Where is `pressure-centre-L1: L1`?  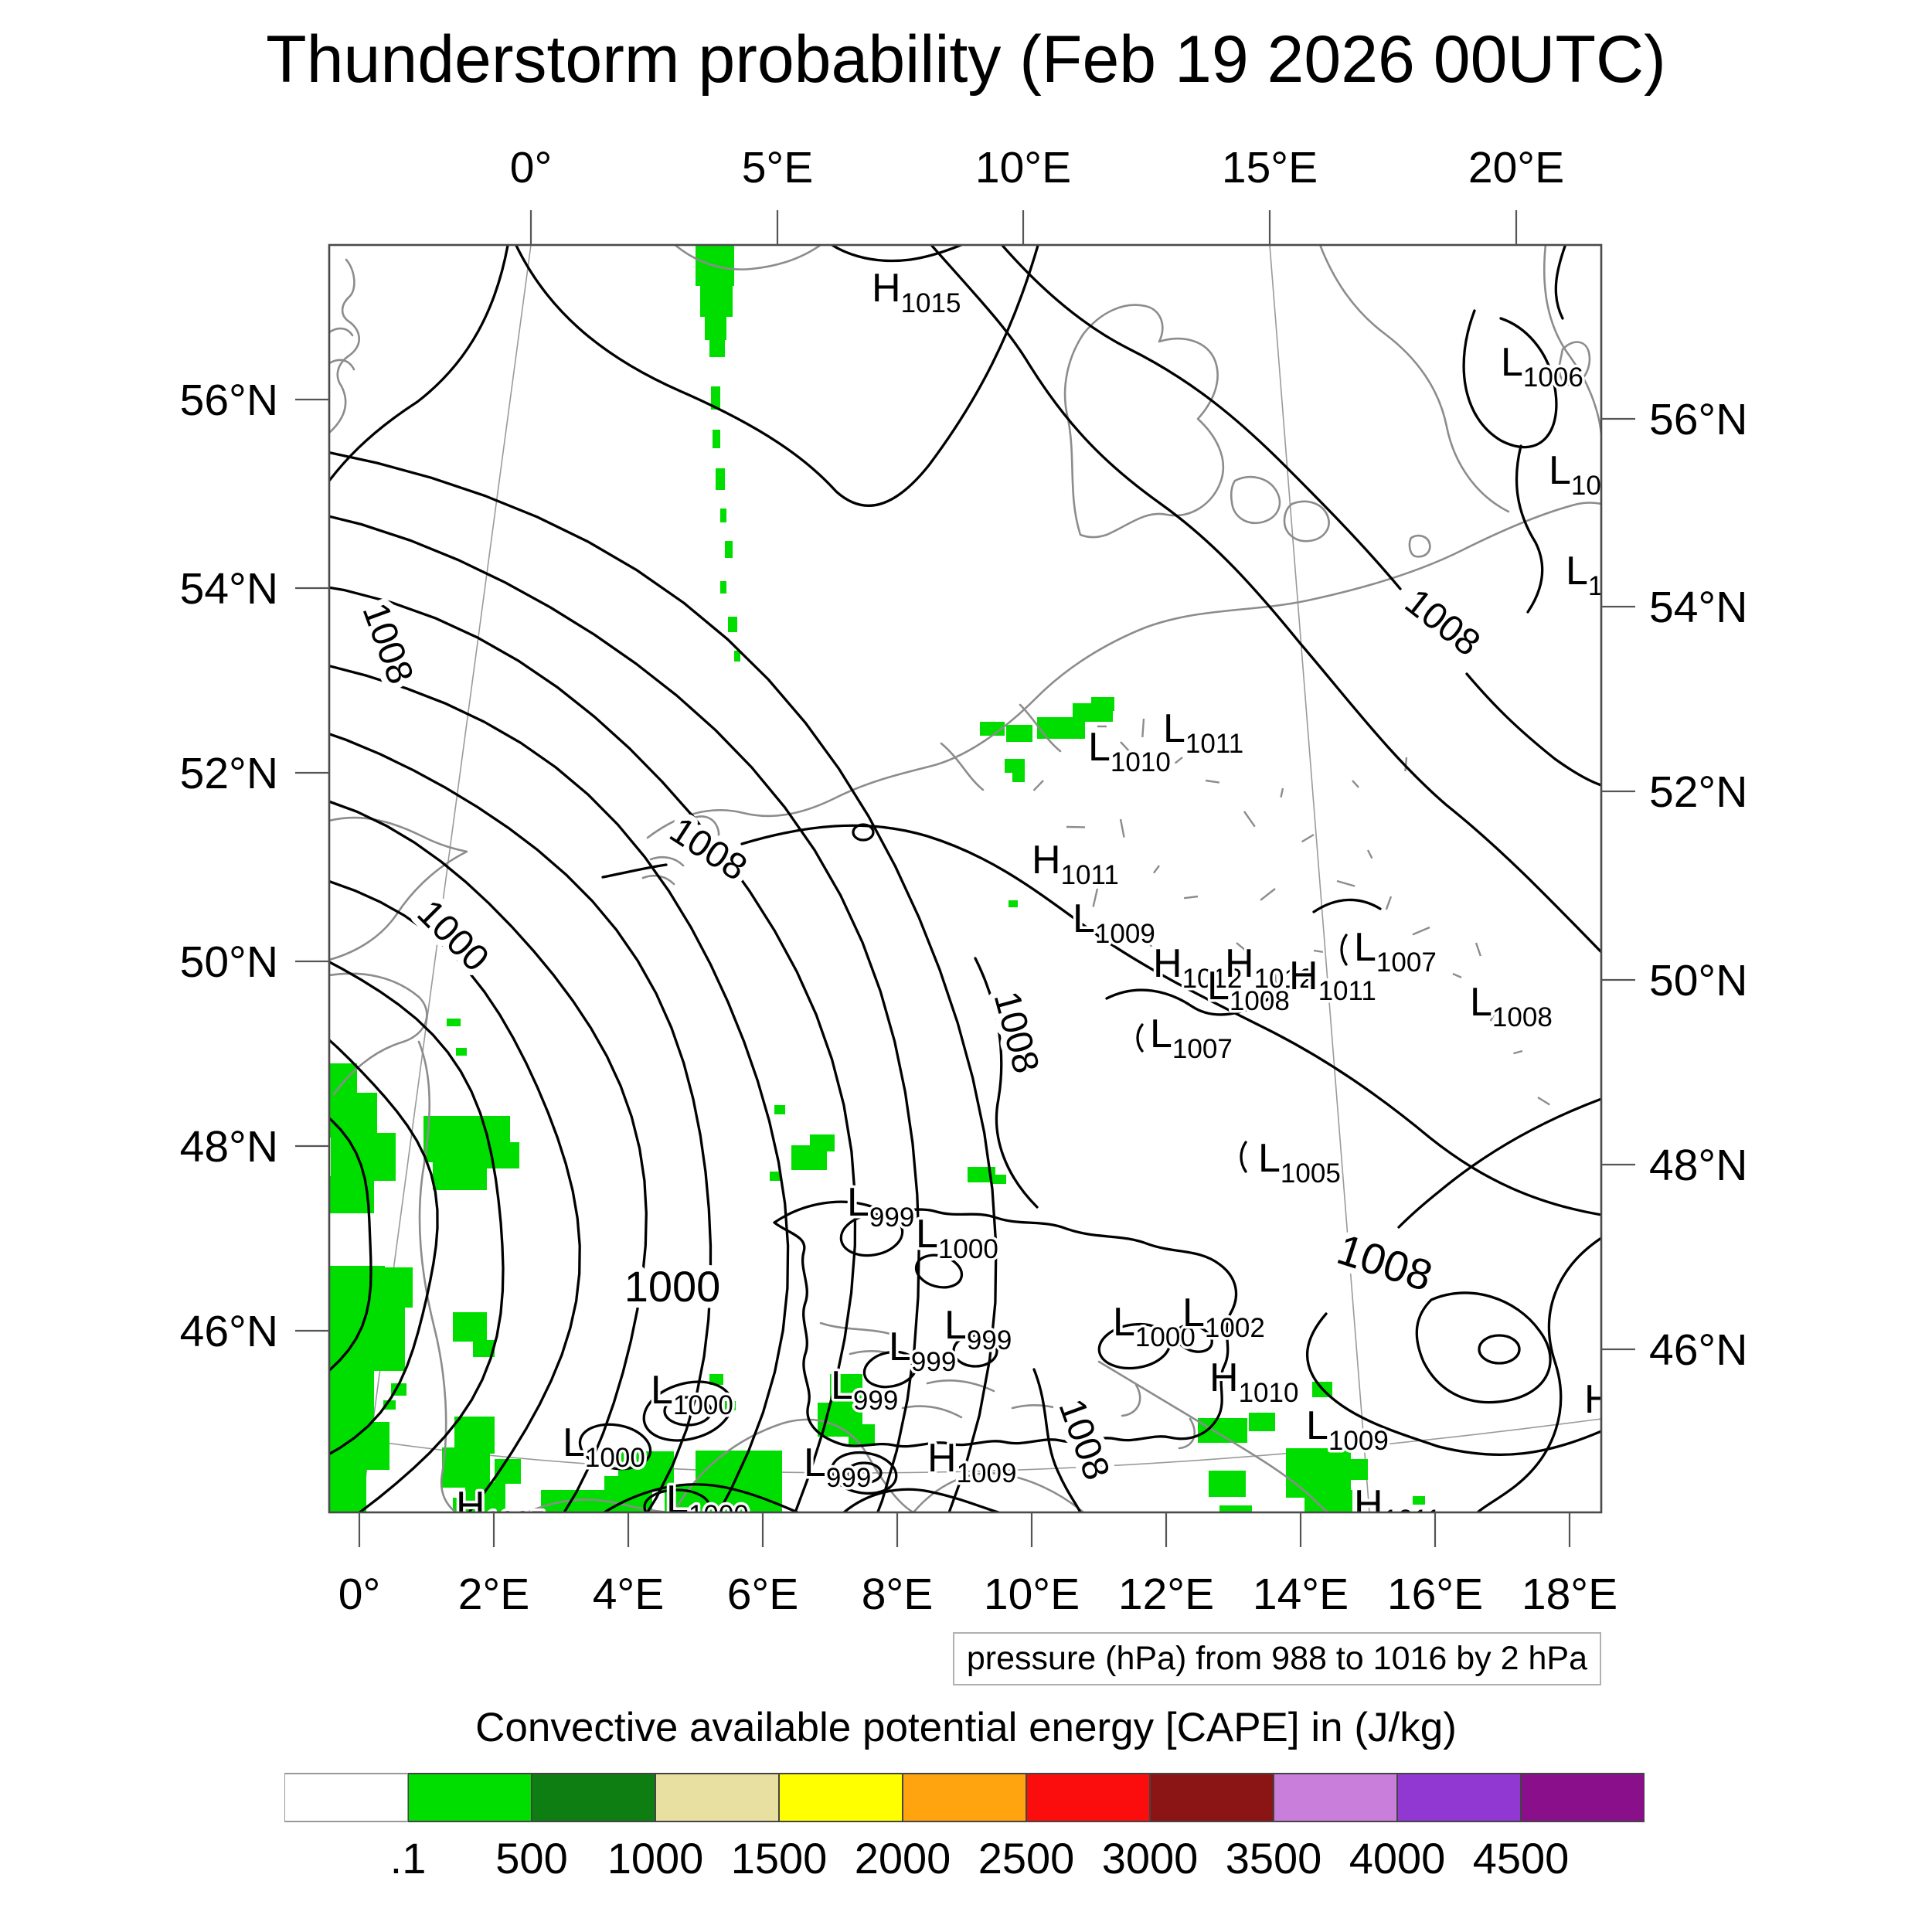 pressure-centre-L1: L1 is located at coordinates (1585, 575).